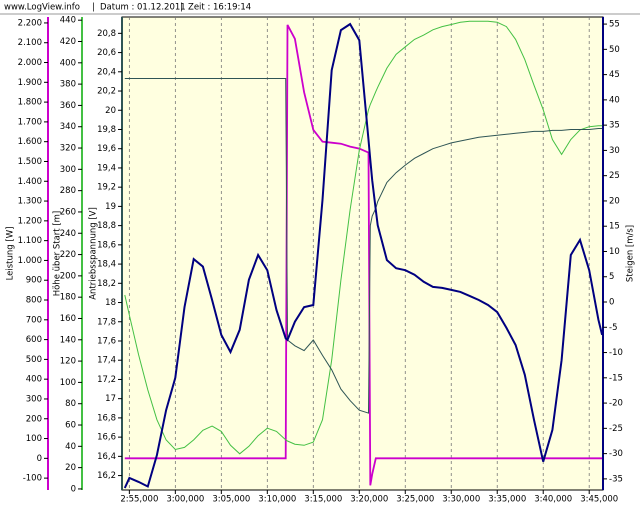 The height and width of the screenshot is (514, 640). I want to click on y-tick-label: 1.200, so click(30, 221).